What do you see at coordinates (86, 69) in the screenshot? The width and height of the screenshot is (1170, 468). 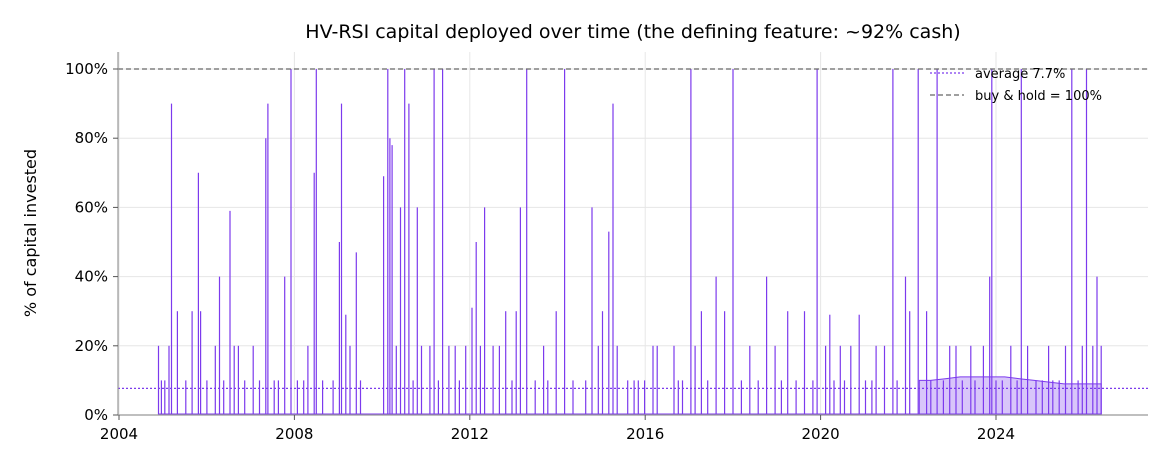 I see `y-tick-label: 100%` at bounding box center [86, 69].